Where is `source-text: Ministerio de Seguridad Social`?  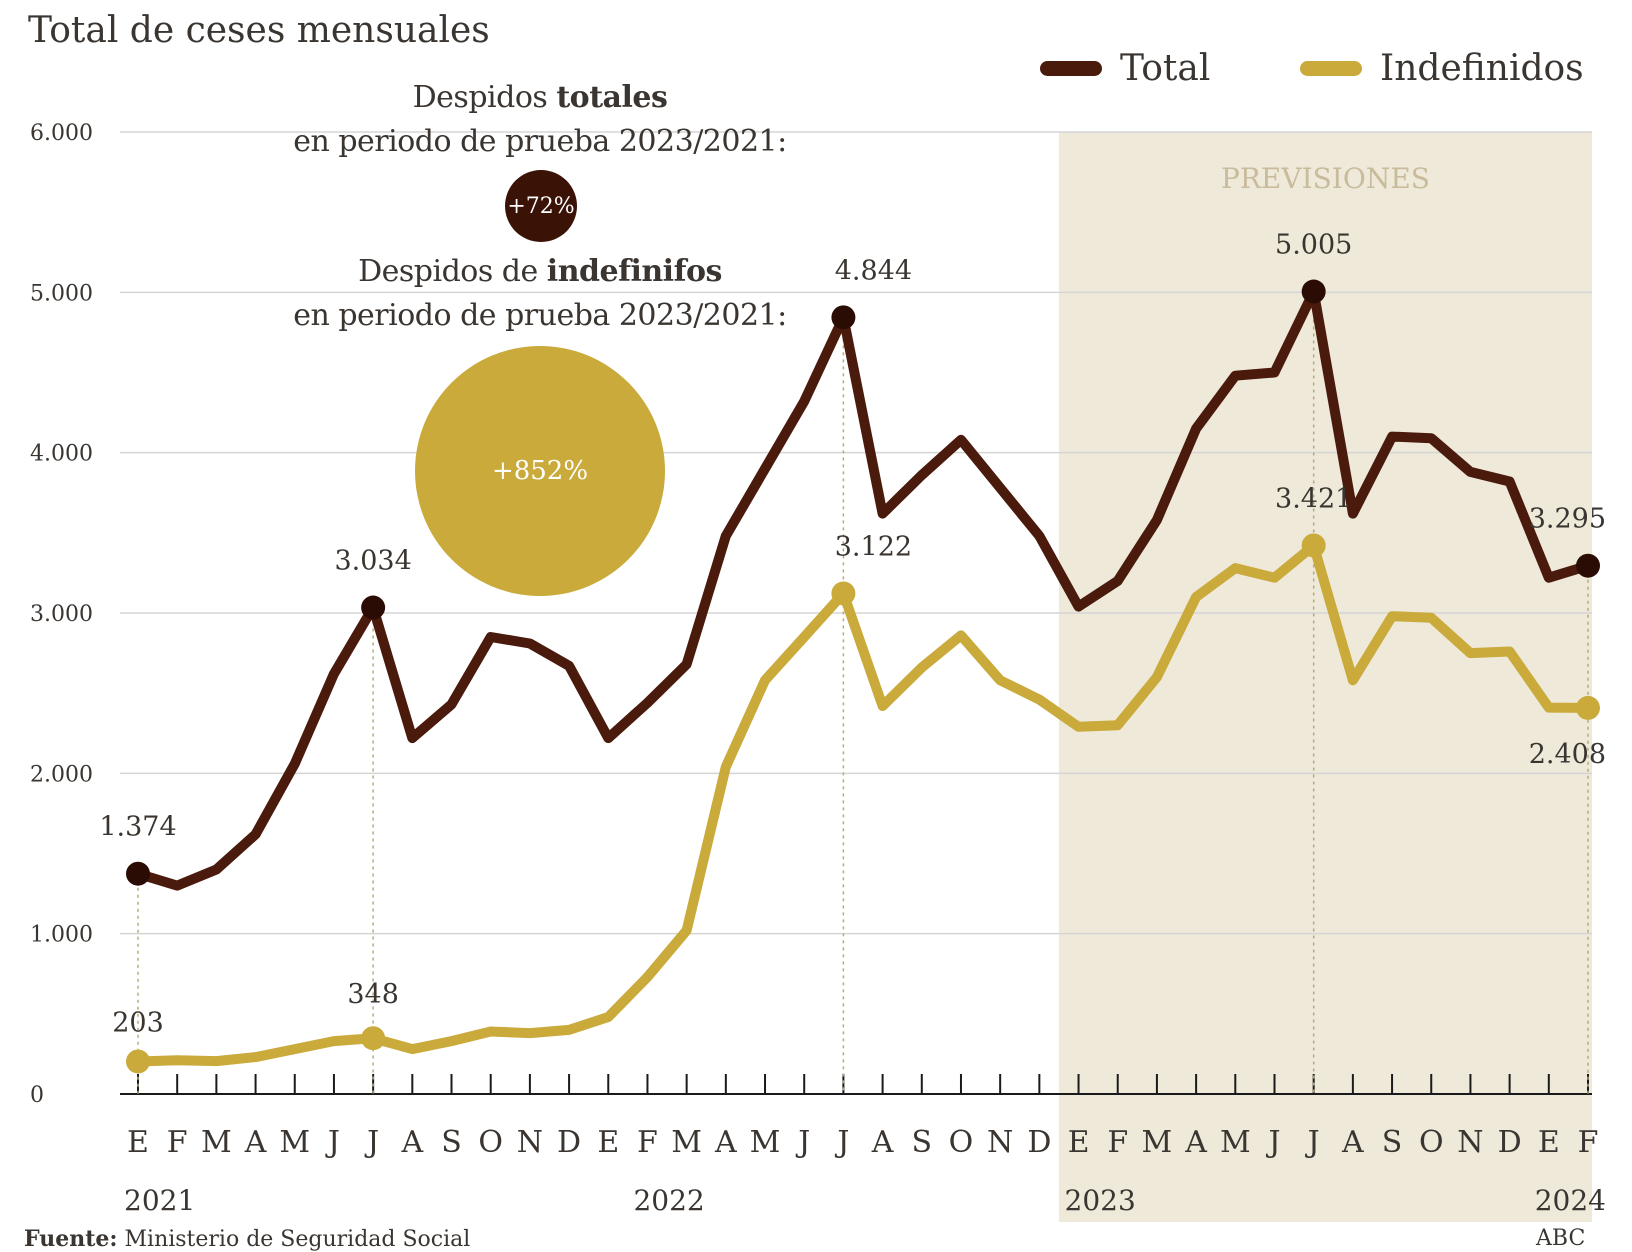
source-text: Ministerio de Seguridad Social is located at coordinates (297, 1239).